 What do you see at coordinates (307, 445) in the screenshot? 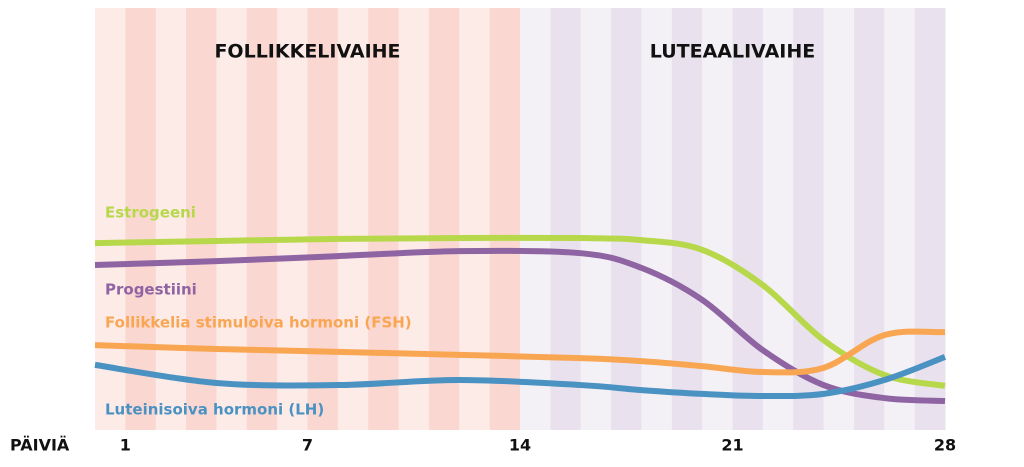
I see `x-tick-label: 7` at bounding box center [307, 445].